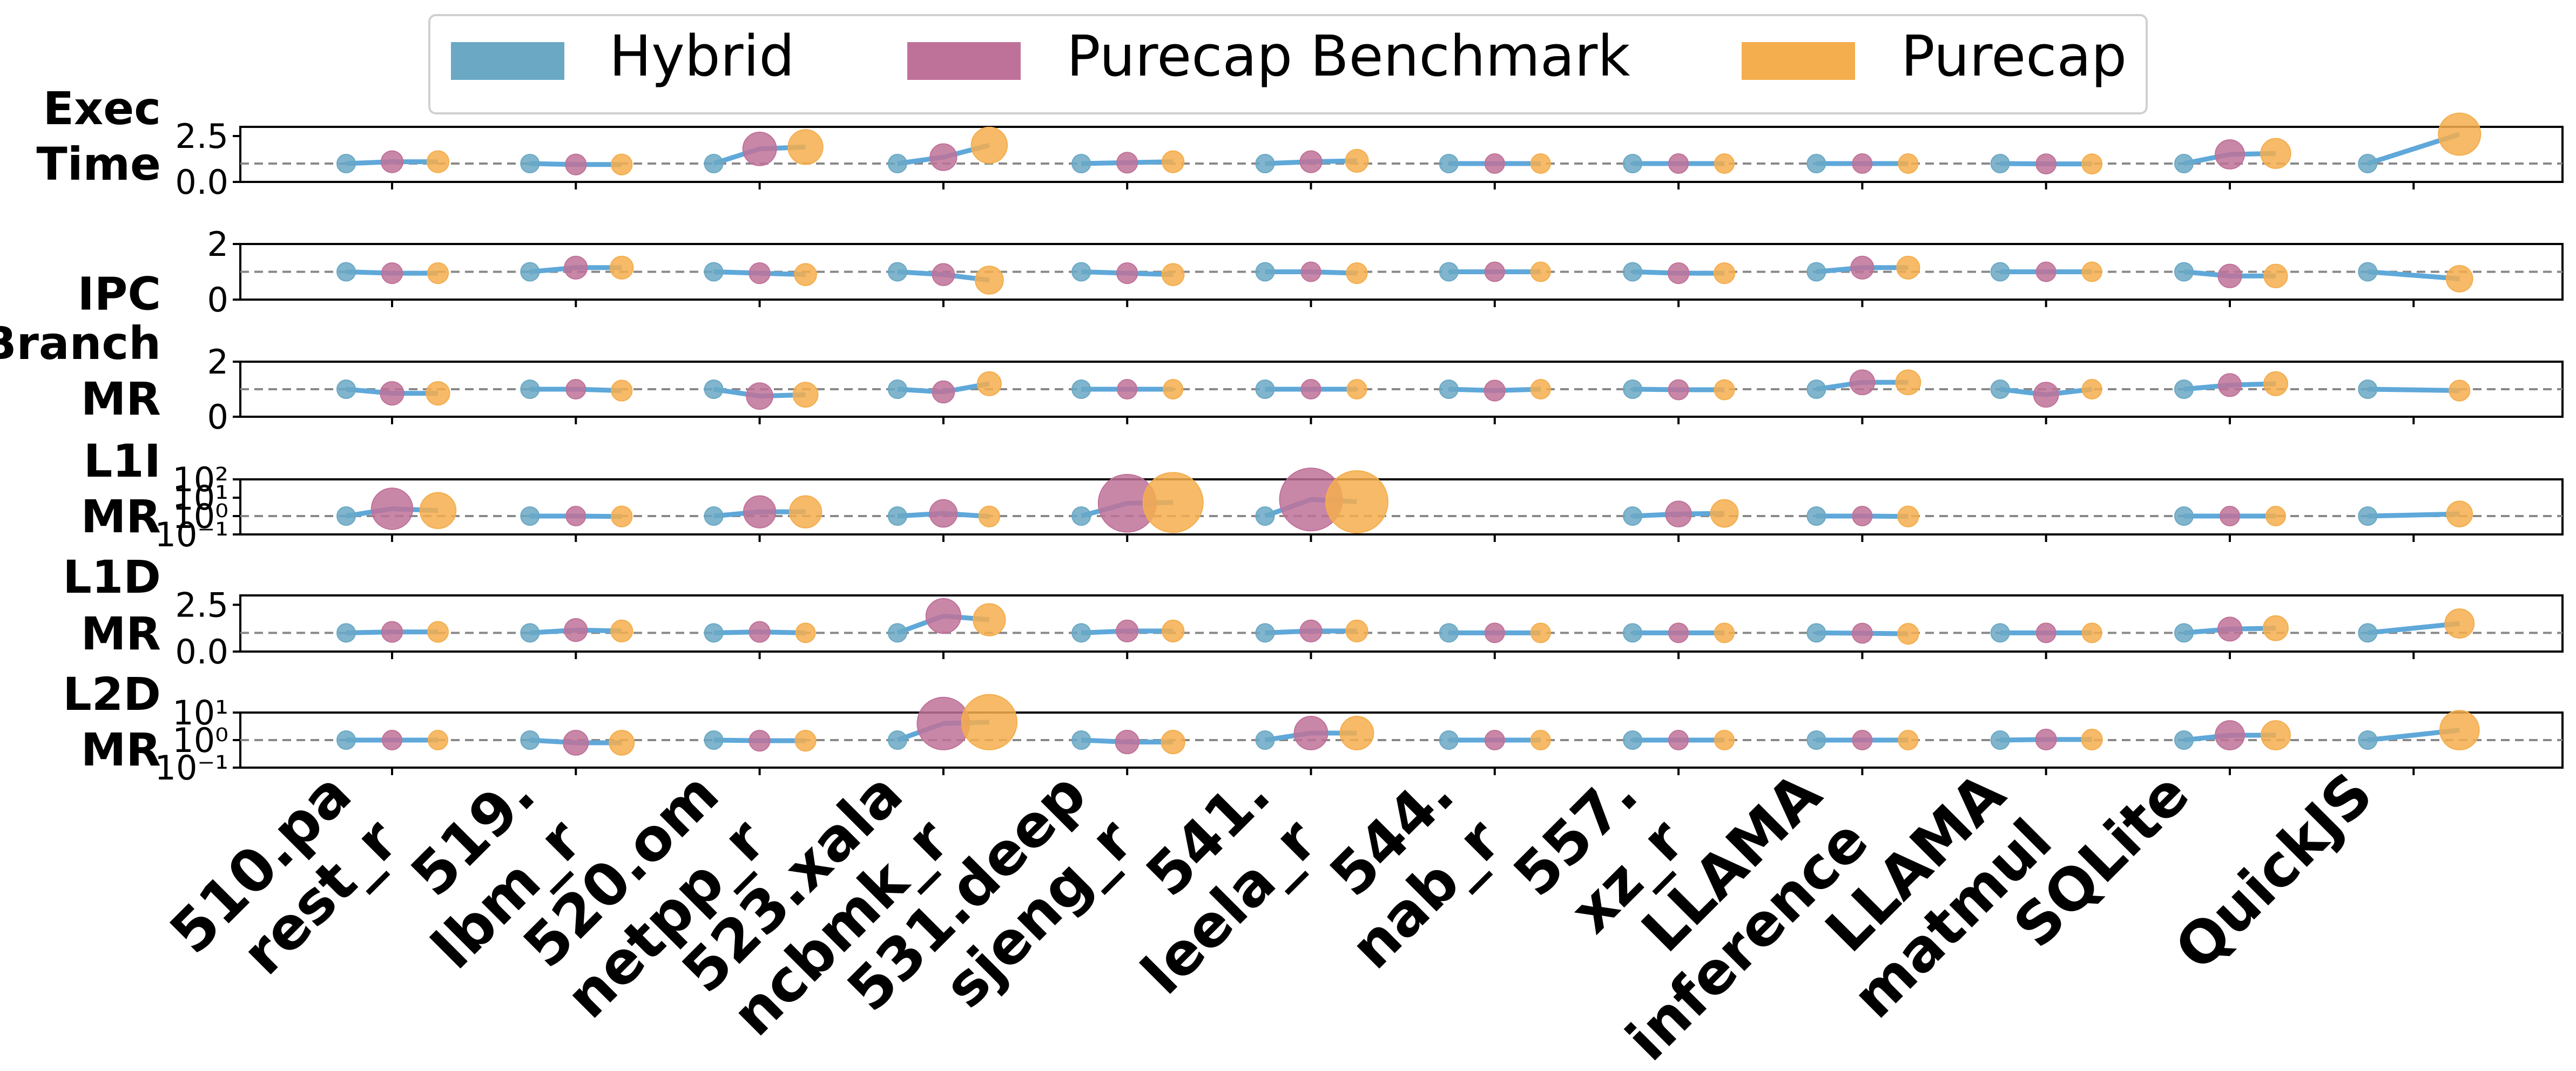 This screenshot has width=2576, height=1071. What do you see at coordinates (112, 577) in the screenshot?
I see `panel-ylabel: L1D` at bounding box center [112, 577].